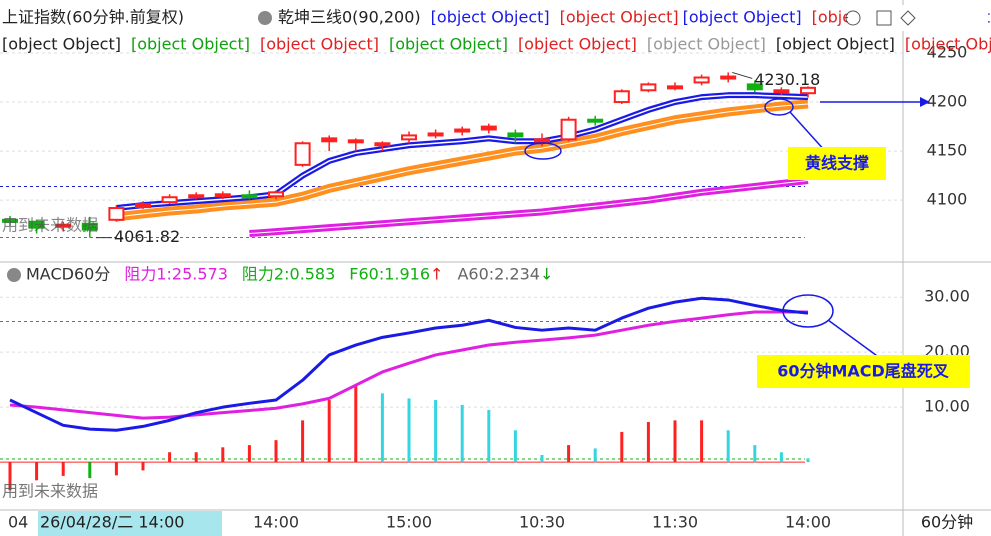 The height and width of the screenshot is (536, 991). What do you see at coordinates (908, 18) in the screenshot?
I see `icon-diamond` at bounding box center [908, 18].